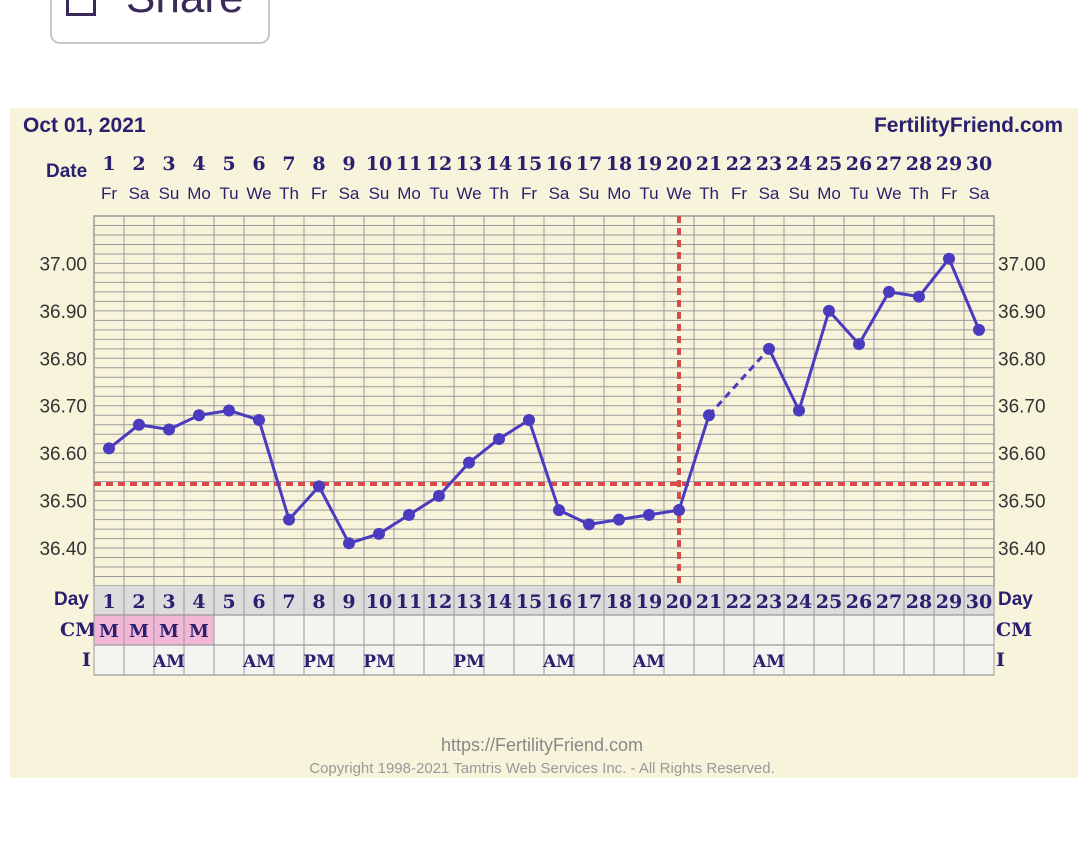  What do you see at coordinates (889, 602) in the screenshot?
I see `day-number: 27` at bounding box center [889, 602].